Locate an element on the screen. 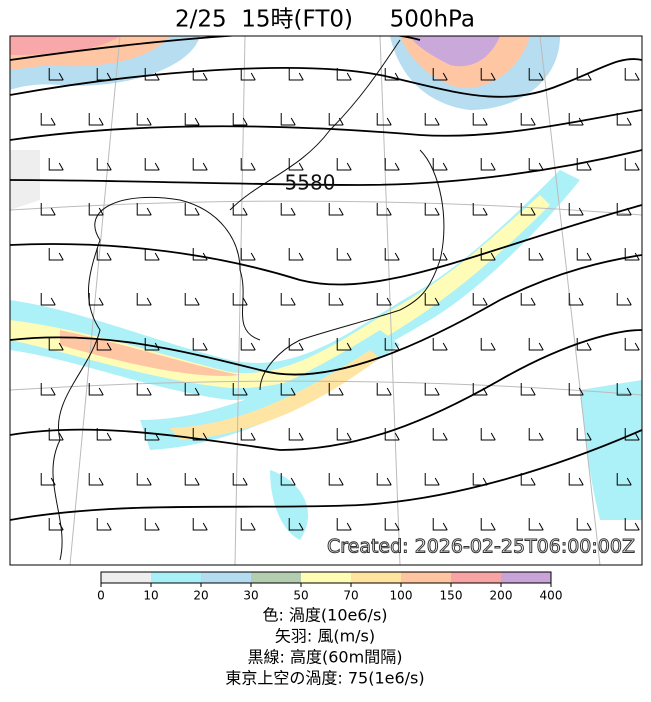 The height and width of the screenshot is (702, 651). colorbar-tick-label: 10 is located at coordinates (150, 596).